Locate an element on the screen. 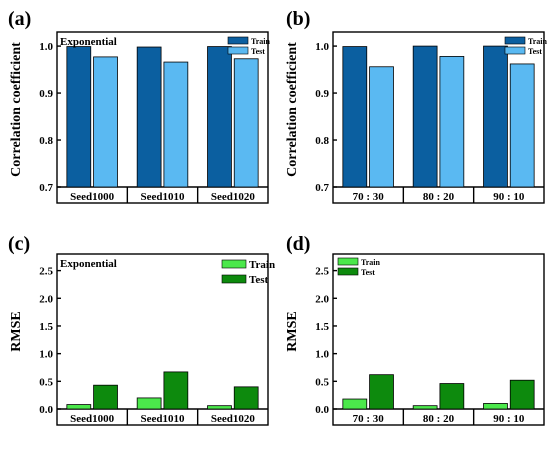 The image size is (550, 449). legend: Train Test is located at coordinates (248, 272).